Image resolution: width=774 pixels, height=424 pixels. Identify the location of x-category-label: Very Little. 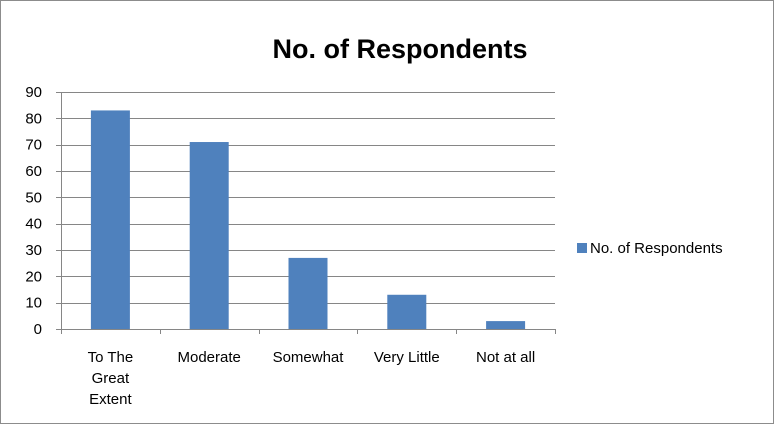
(407, 357).